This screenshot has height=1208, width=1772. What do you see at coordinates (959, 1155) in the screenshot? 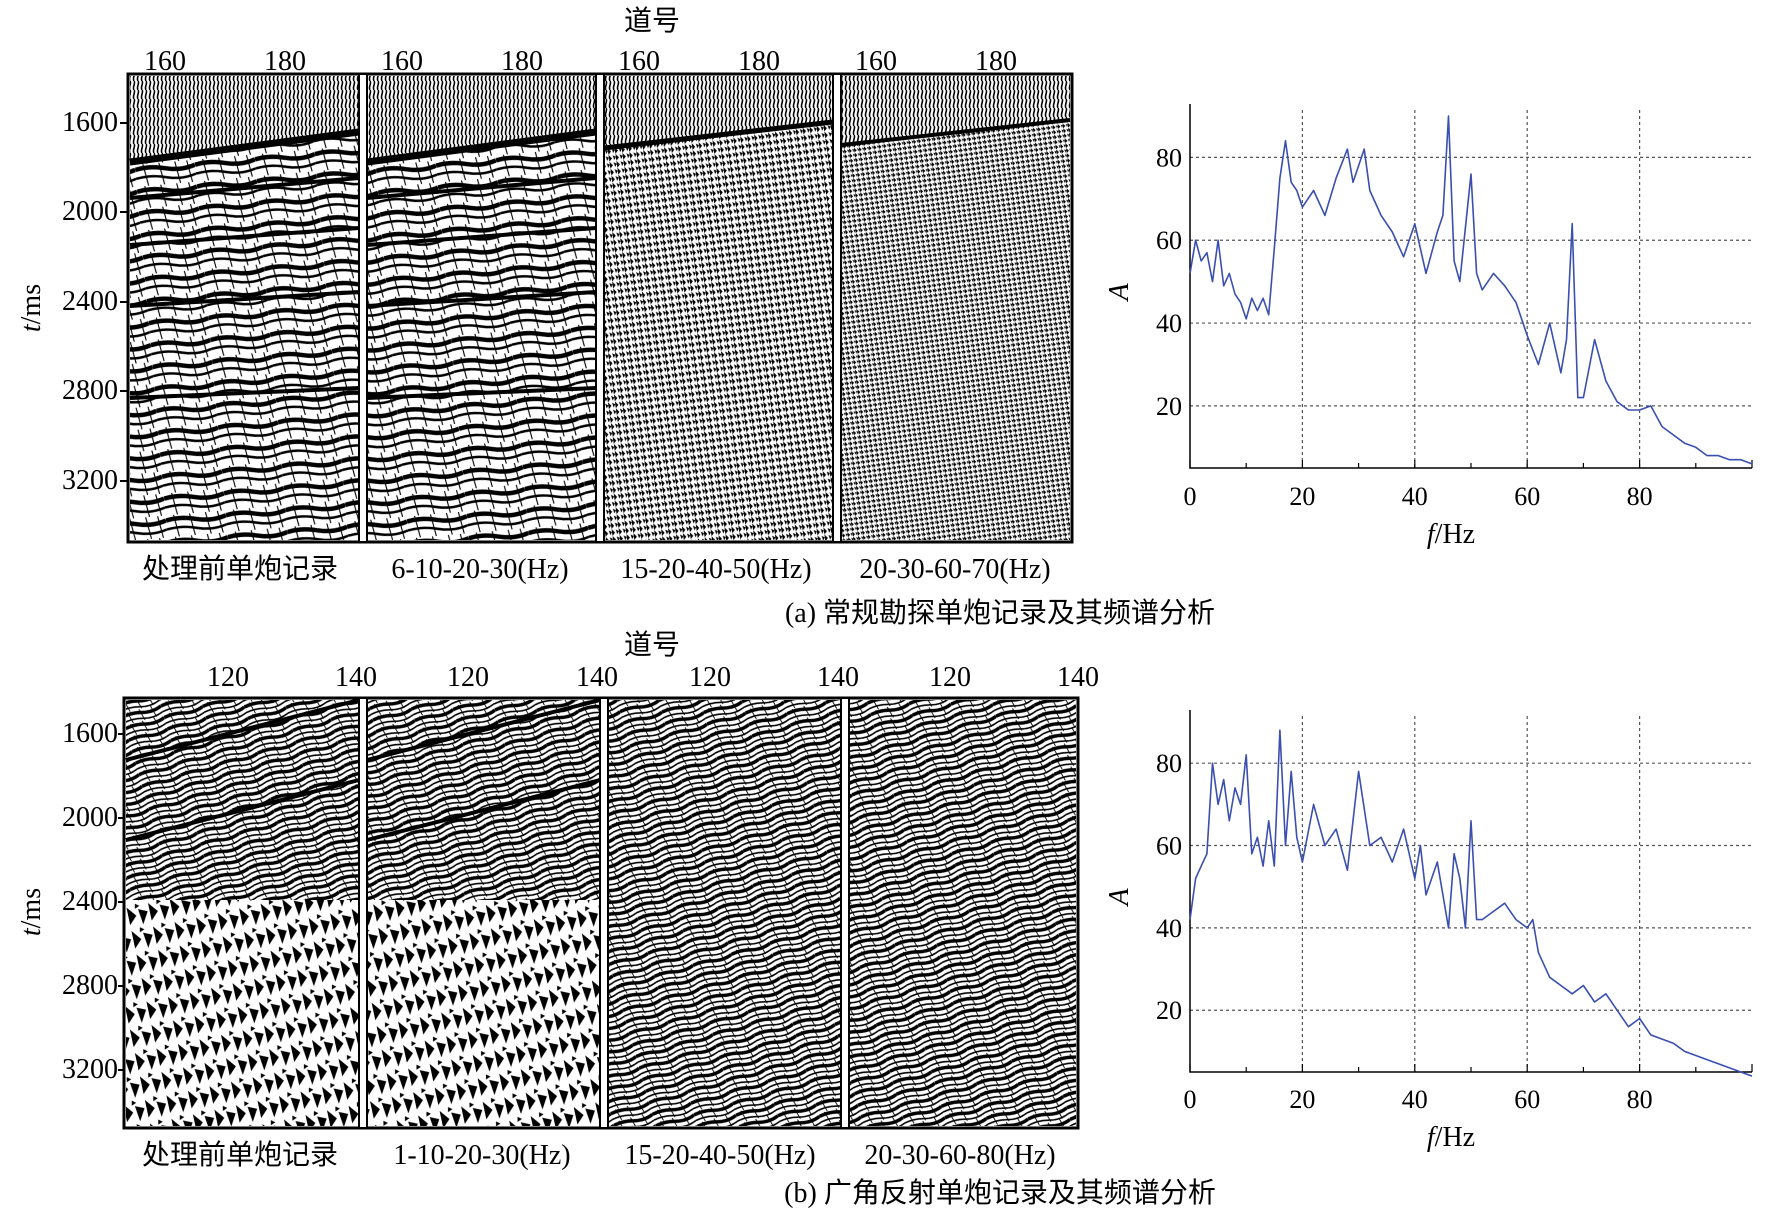
I see `gather-sublabel: 20-30-60-80(Hz)` at bounding box center [959, 1155].